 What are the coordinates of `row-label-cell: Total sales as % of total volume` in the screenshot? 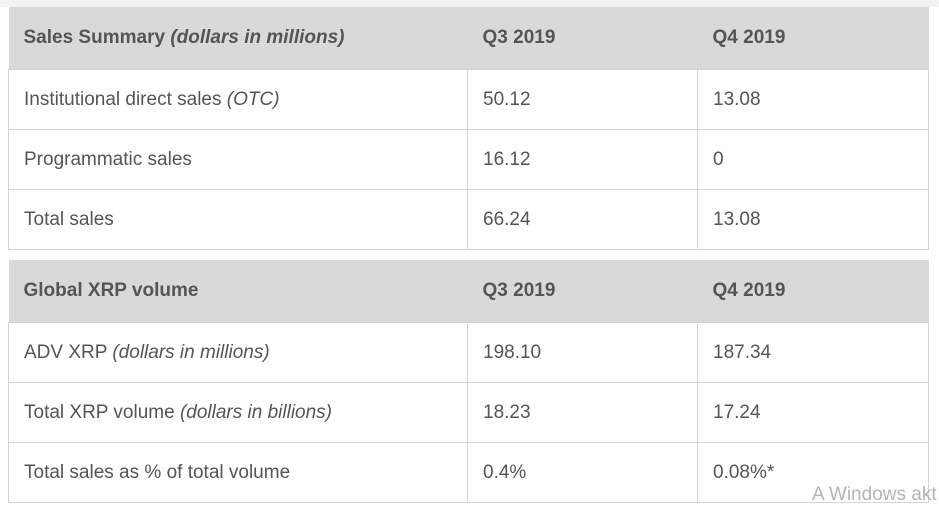 It's located at (238, 472).